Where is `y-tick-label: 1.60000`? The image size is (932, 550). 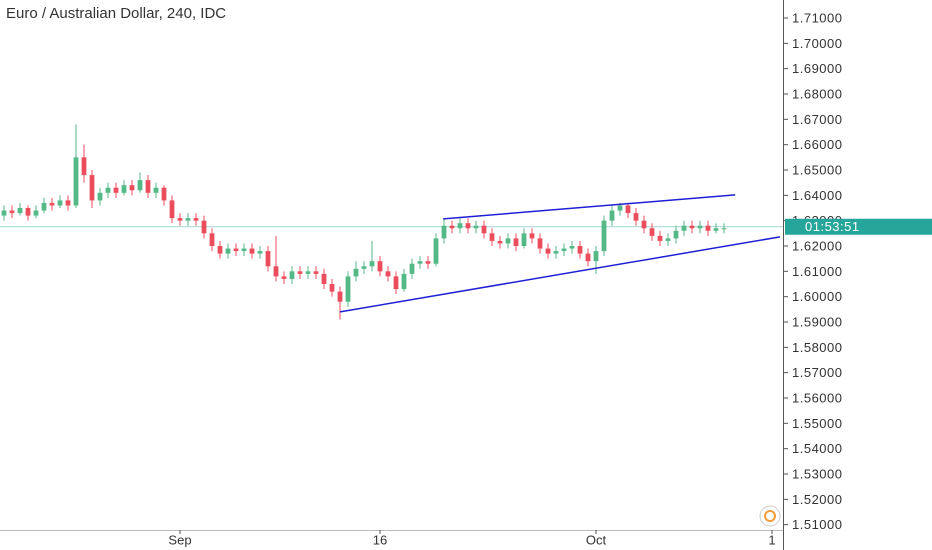 y-tick-label: 1.60000 is located at coordinates (817, 296).